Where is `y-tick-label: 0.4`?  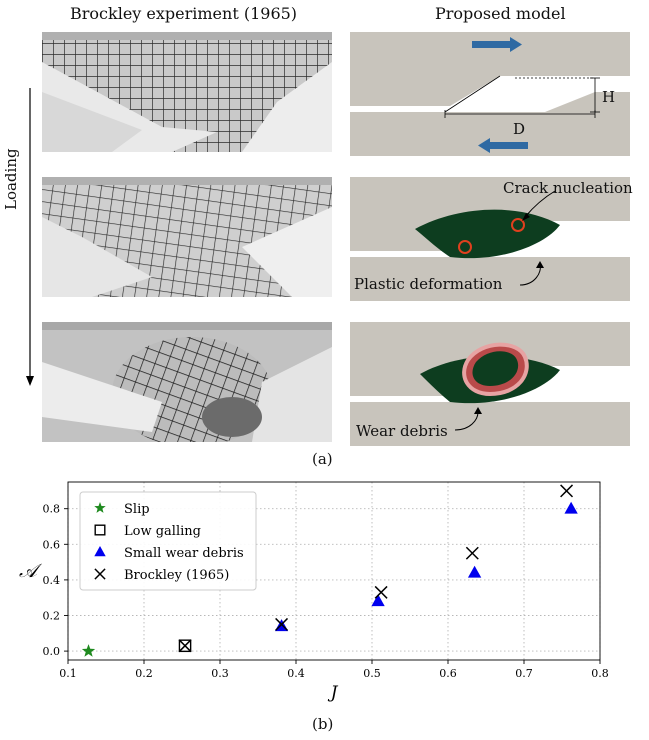
y-tick-label: 0.4 is located at coordinates (52, 580).